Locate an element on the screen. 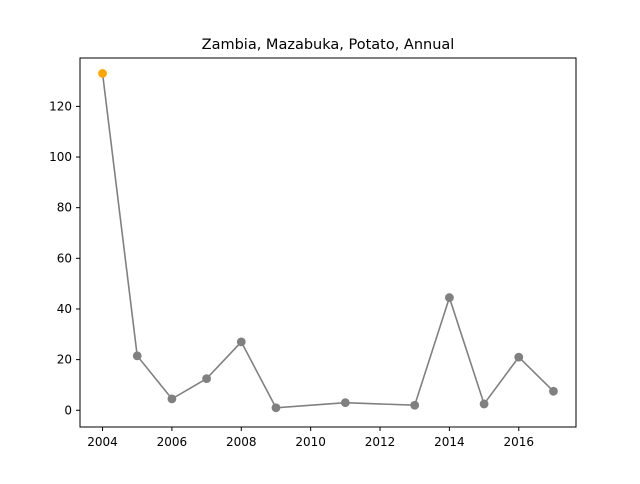  x-tick-label: 2004 is located at coordinates (102, 442).